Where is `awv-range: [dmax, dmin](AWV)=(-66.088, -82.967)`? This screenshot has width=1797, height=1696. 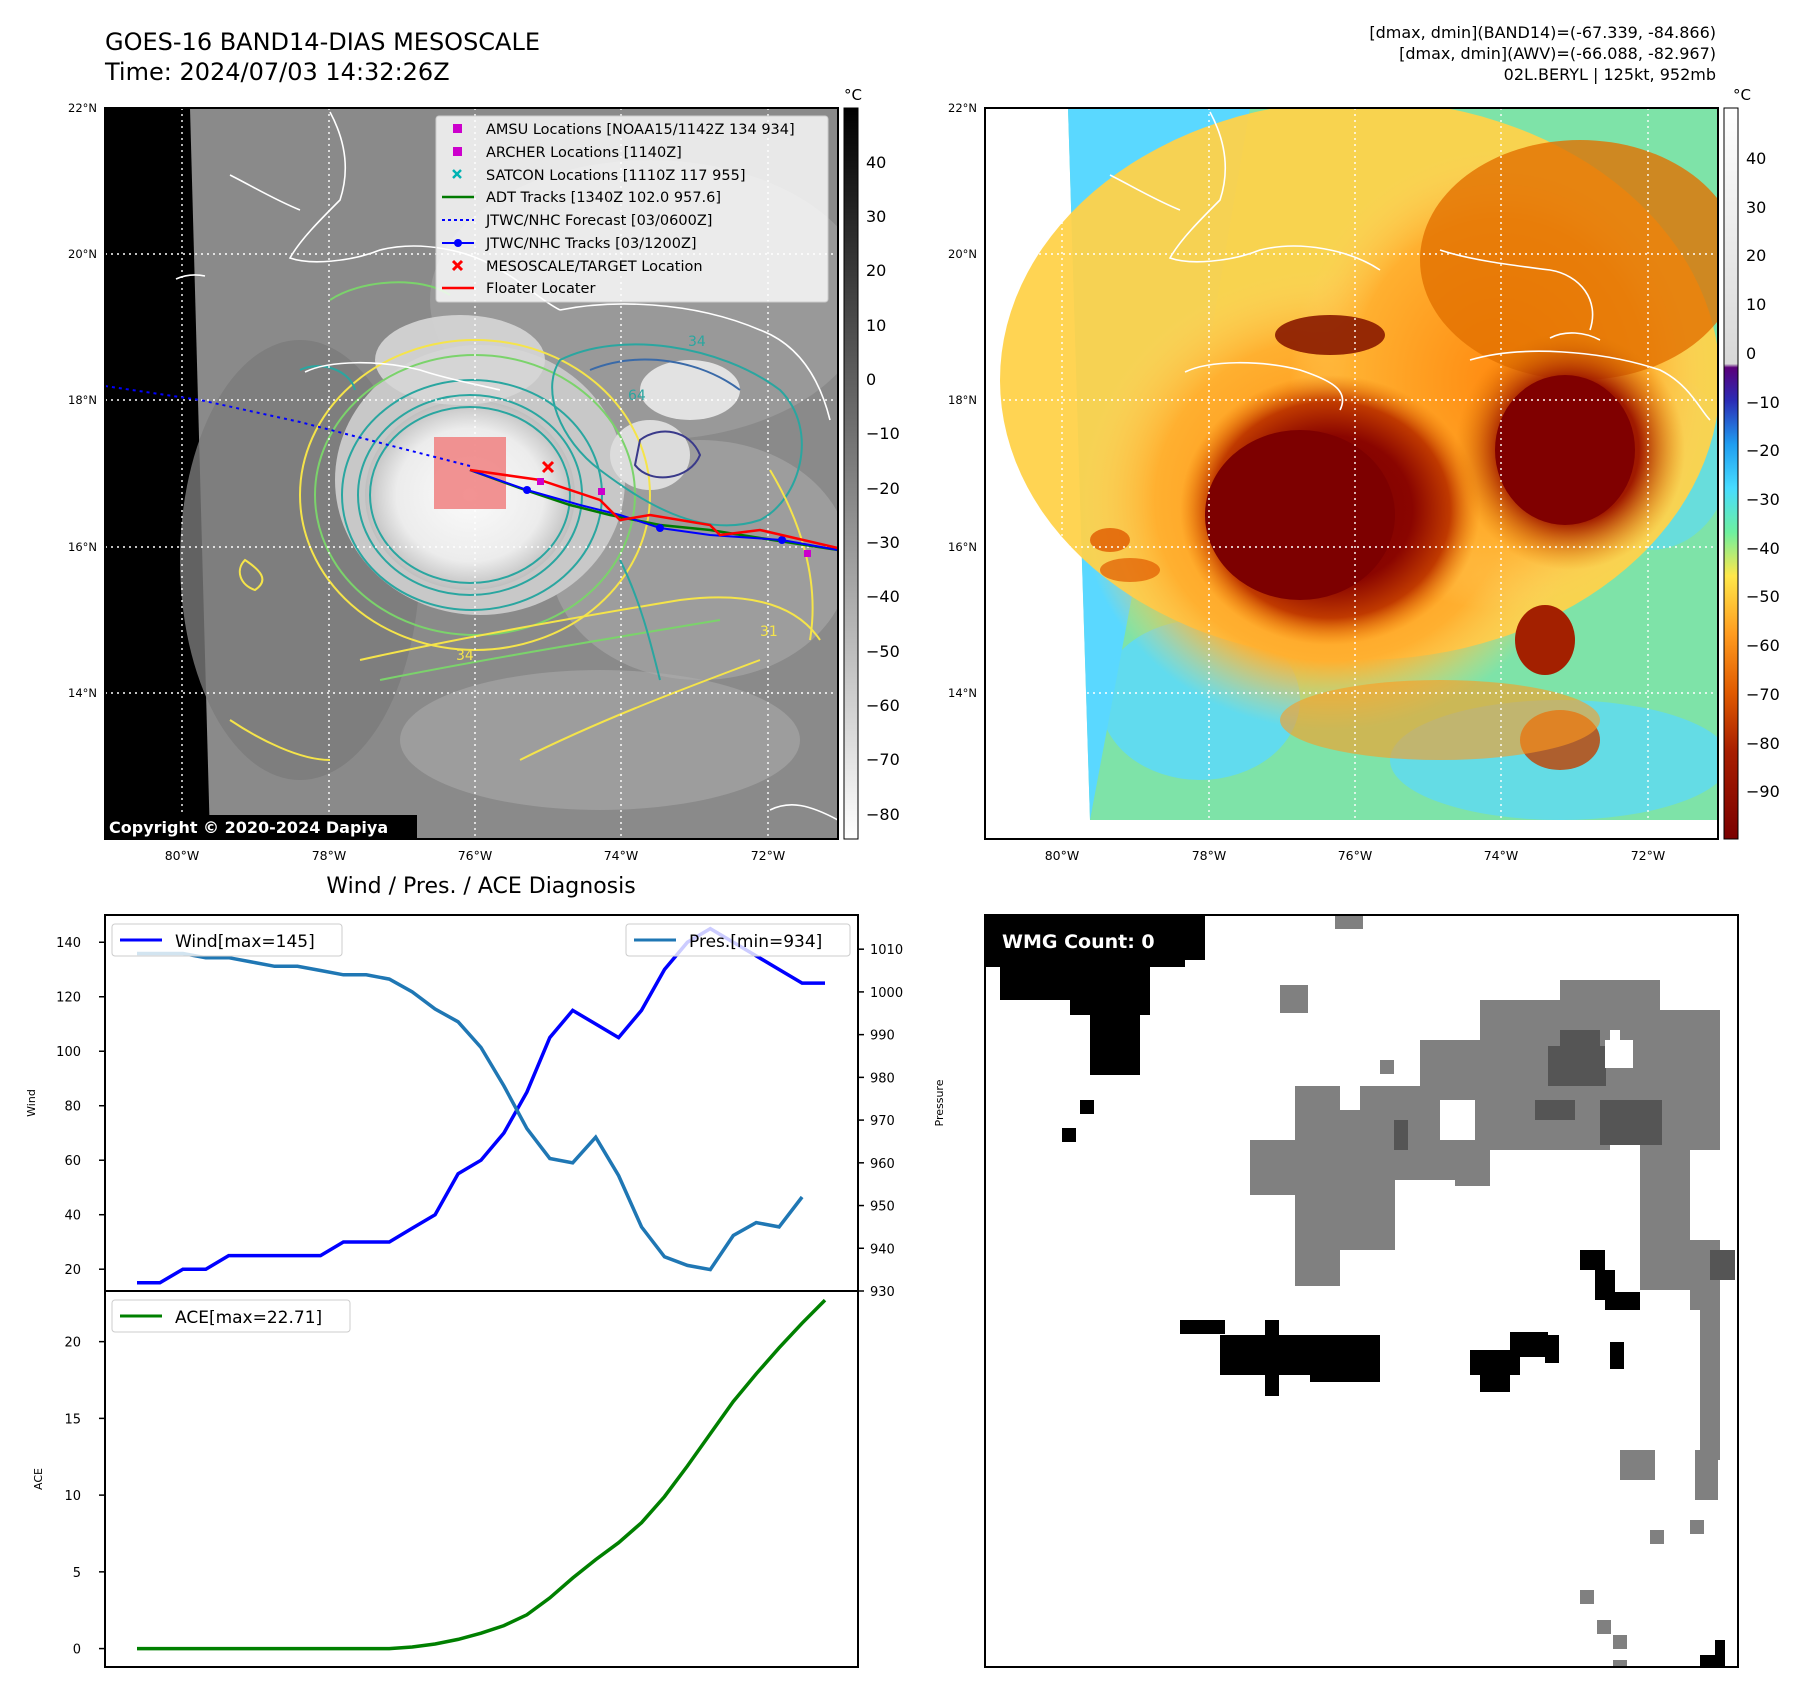
awv-range: [dmax, dmin](AWV)=(-66.088, -82.967) is located at coordinates (1557, 53).